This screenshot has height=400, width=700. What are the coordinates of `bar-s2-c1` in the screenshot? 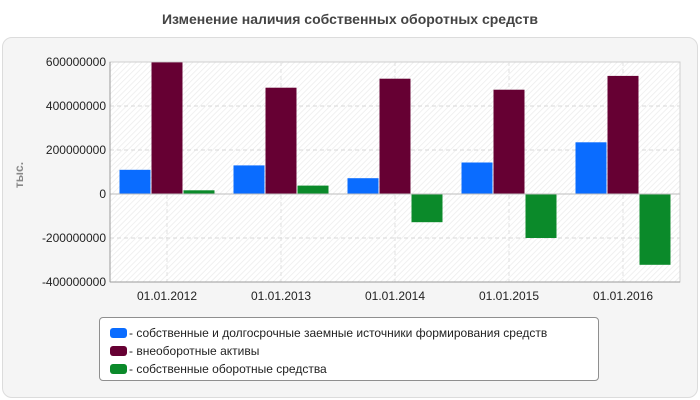 It's located at (313, 189).